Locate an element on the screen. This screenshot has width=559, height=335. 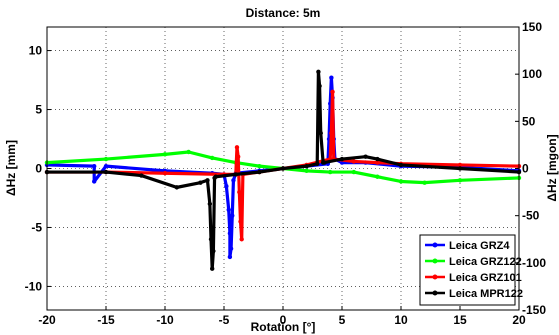
x-tick-label: 20 is located at coordinates (519, 320).